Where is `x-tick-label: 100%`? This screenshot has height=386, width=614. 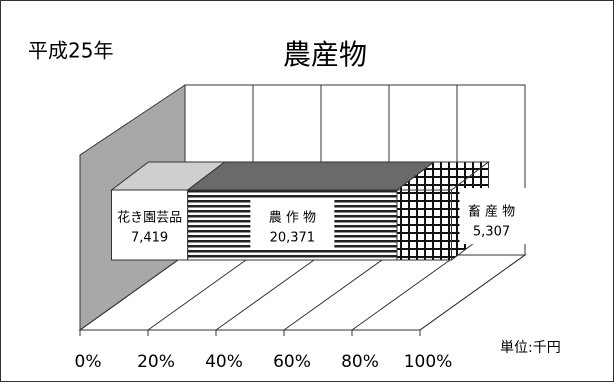 x-tick-label: 100% is located at coordinates (428, 362).